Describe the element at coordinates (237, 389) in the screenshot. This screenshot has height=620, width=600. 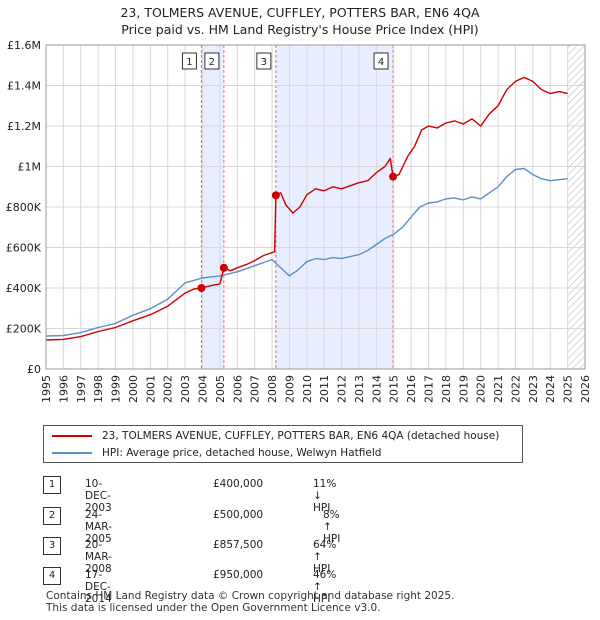
I see `x-tick-label: 2006` at that location.